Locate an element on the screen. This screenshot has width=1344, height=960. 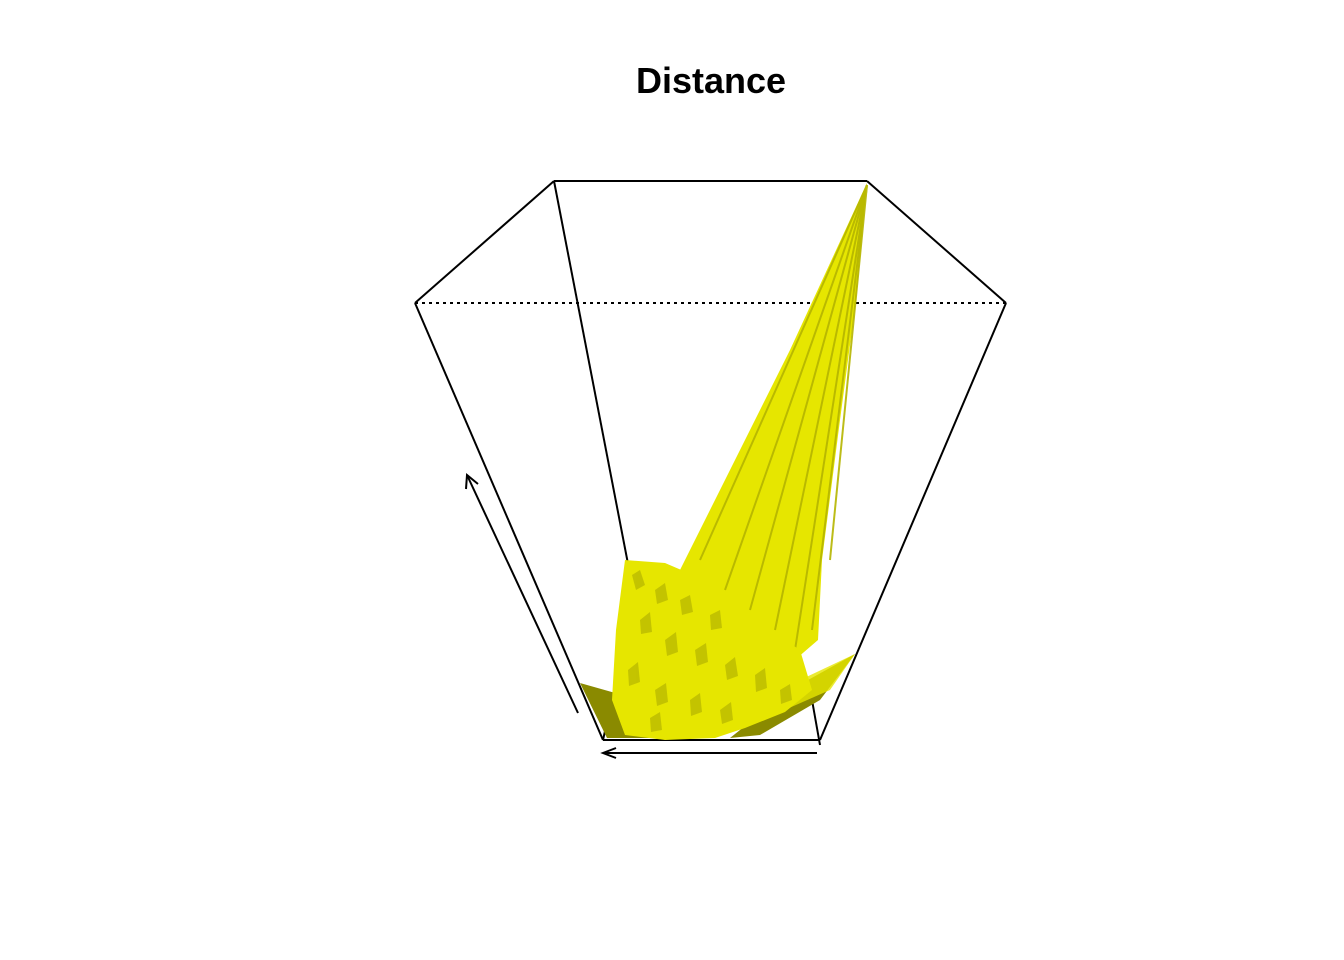
axis-arrowhead-bottom is located at coordinates (608, 753).